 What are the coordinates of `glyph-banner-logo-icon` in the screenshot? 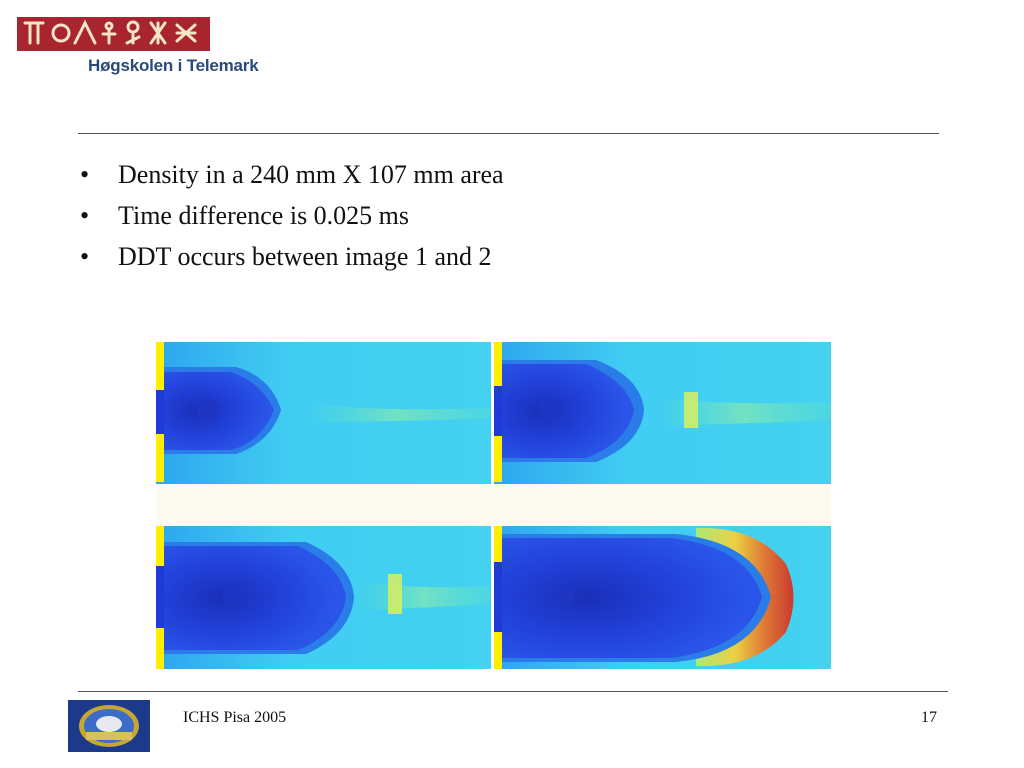 It's located at (113, 34).